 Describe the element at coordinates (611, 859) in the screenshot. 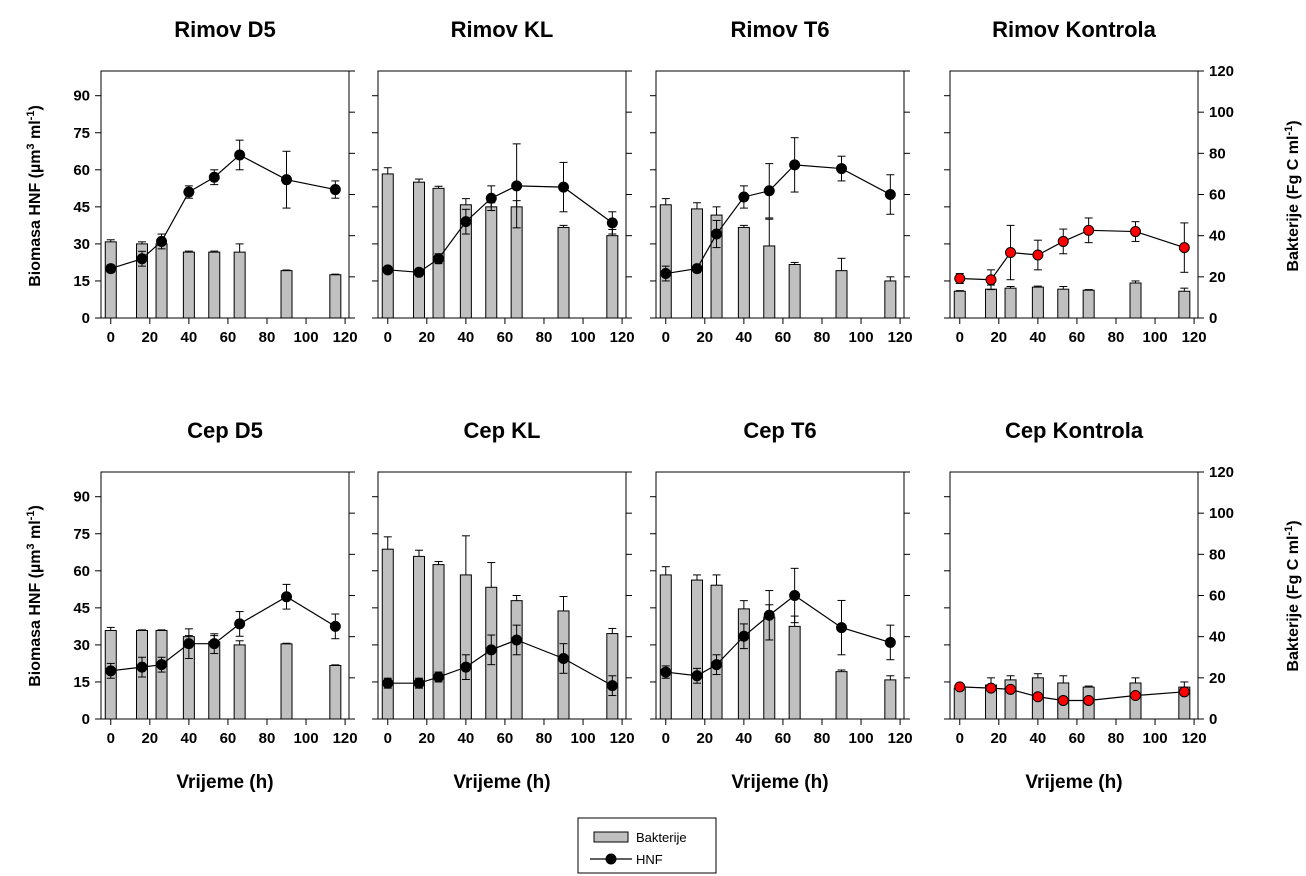

I see `legend-marker-swatch` at that location.